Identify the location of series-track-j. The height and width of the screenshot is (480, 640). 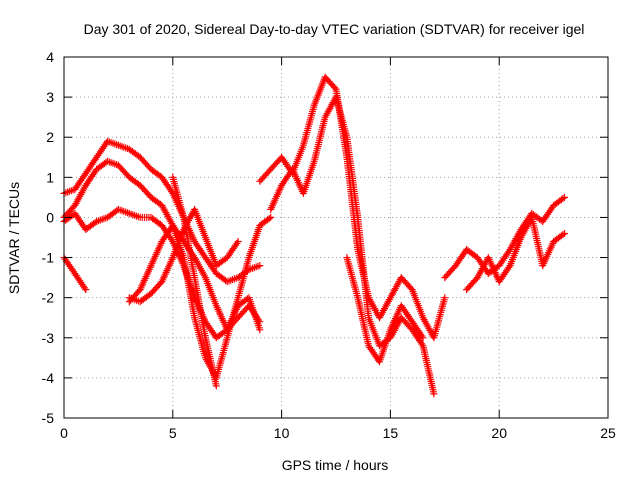
(385, 310).